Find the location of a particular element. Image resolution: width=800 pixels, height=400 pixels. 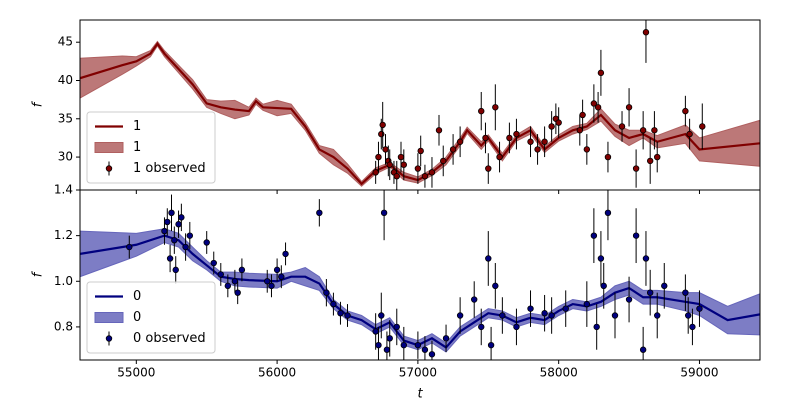

x-tick-label: 56000 is located at coordinates (277, 373).